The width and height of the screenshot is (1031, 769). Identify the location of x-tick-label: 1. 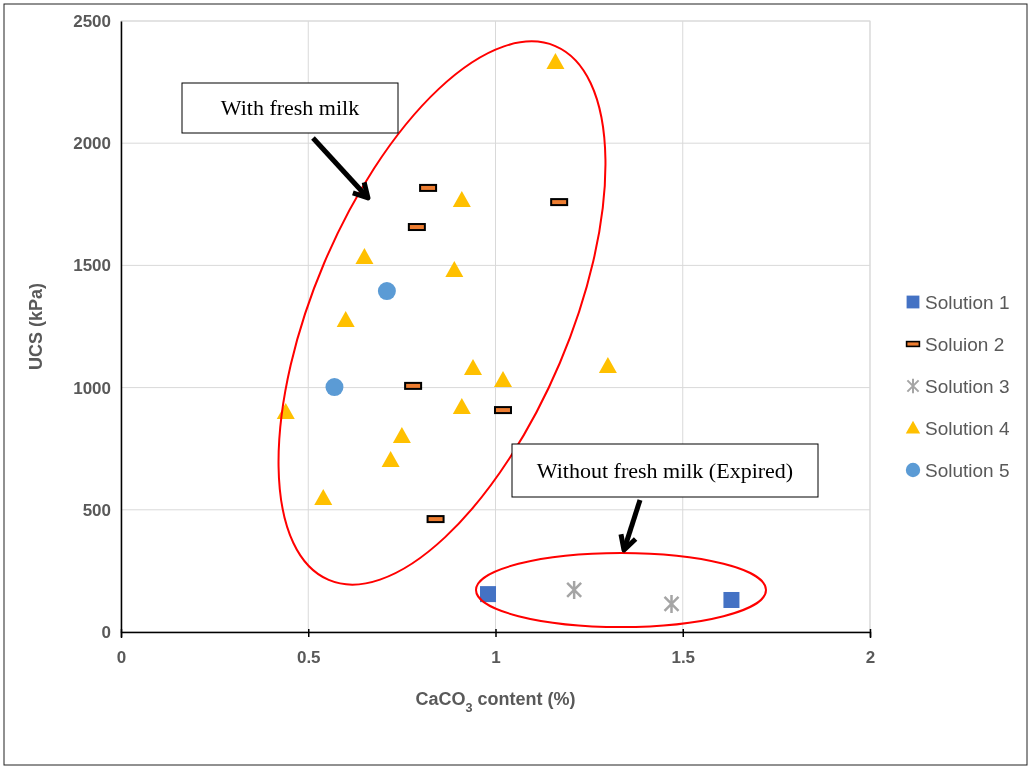
(496, 658).